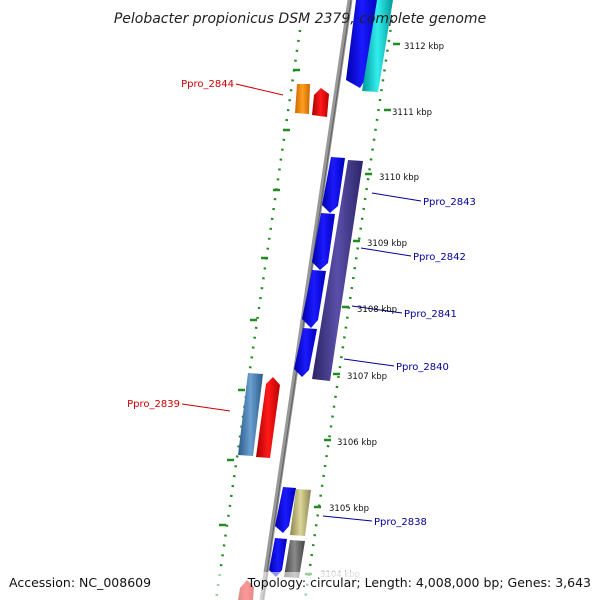 This screenshot has height=600, width=600. I want to click on footer-background, so click(300, 586).